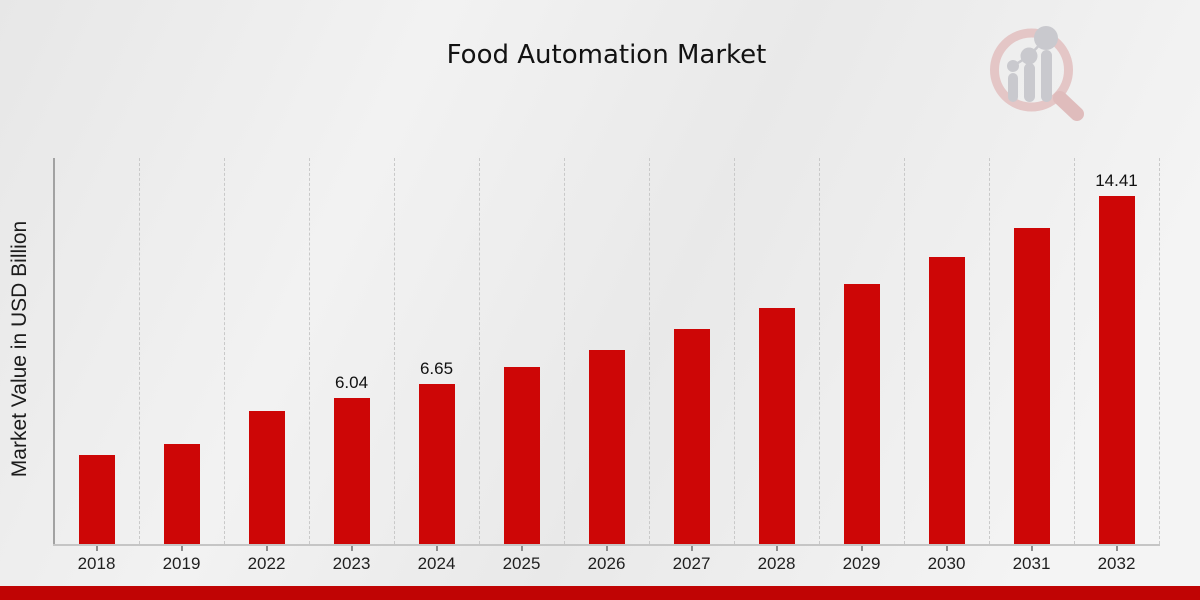  Describe the element at coordinates (776, 563) in the screenshot. I see `x-axis-label-2028: 2028` at that location.